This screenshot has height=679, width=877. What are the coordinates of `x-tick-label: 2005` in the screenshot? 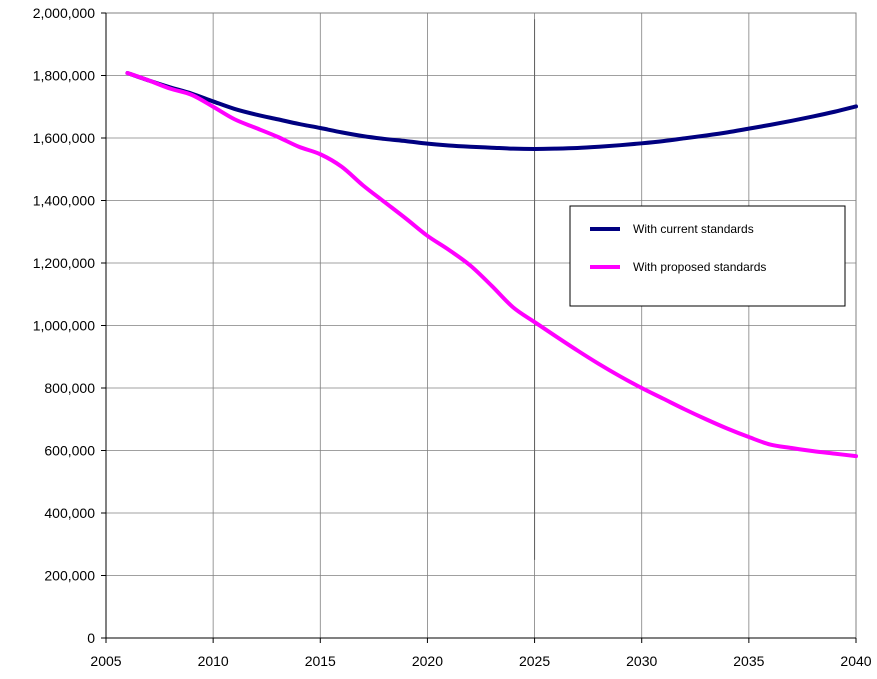 It's located at (105, 661).